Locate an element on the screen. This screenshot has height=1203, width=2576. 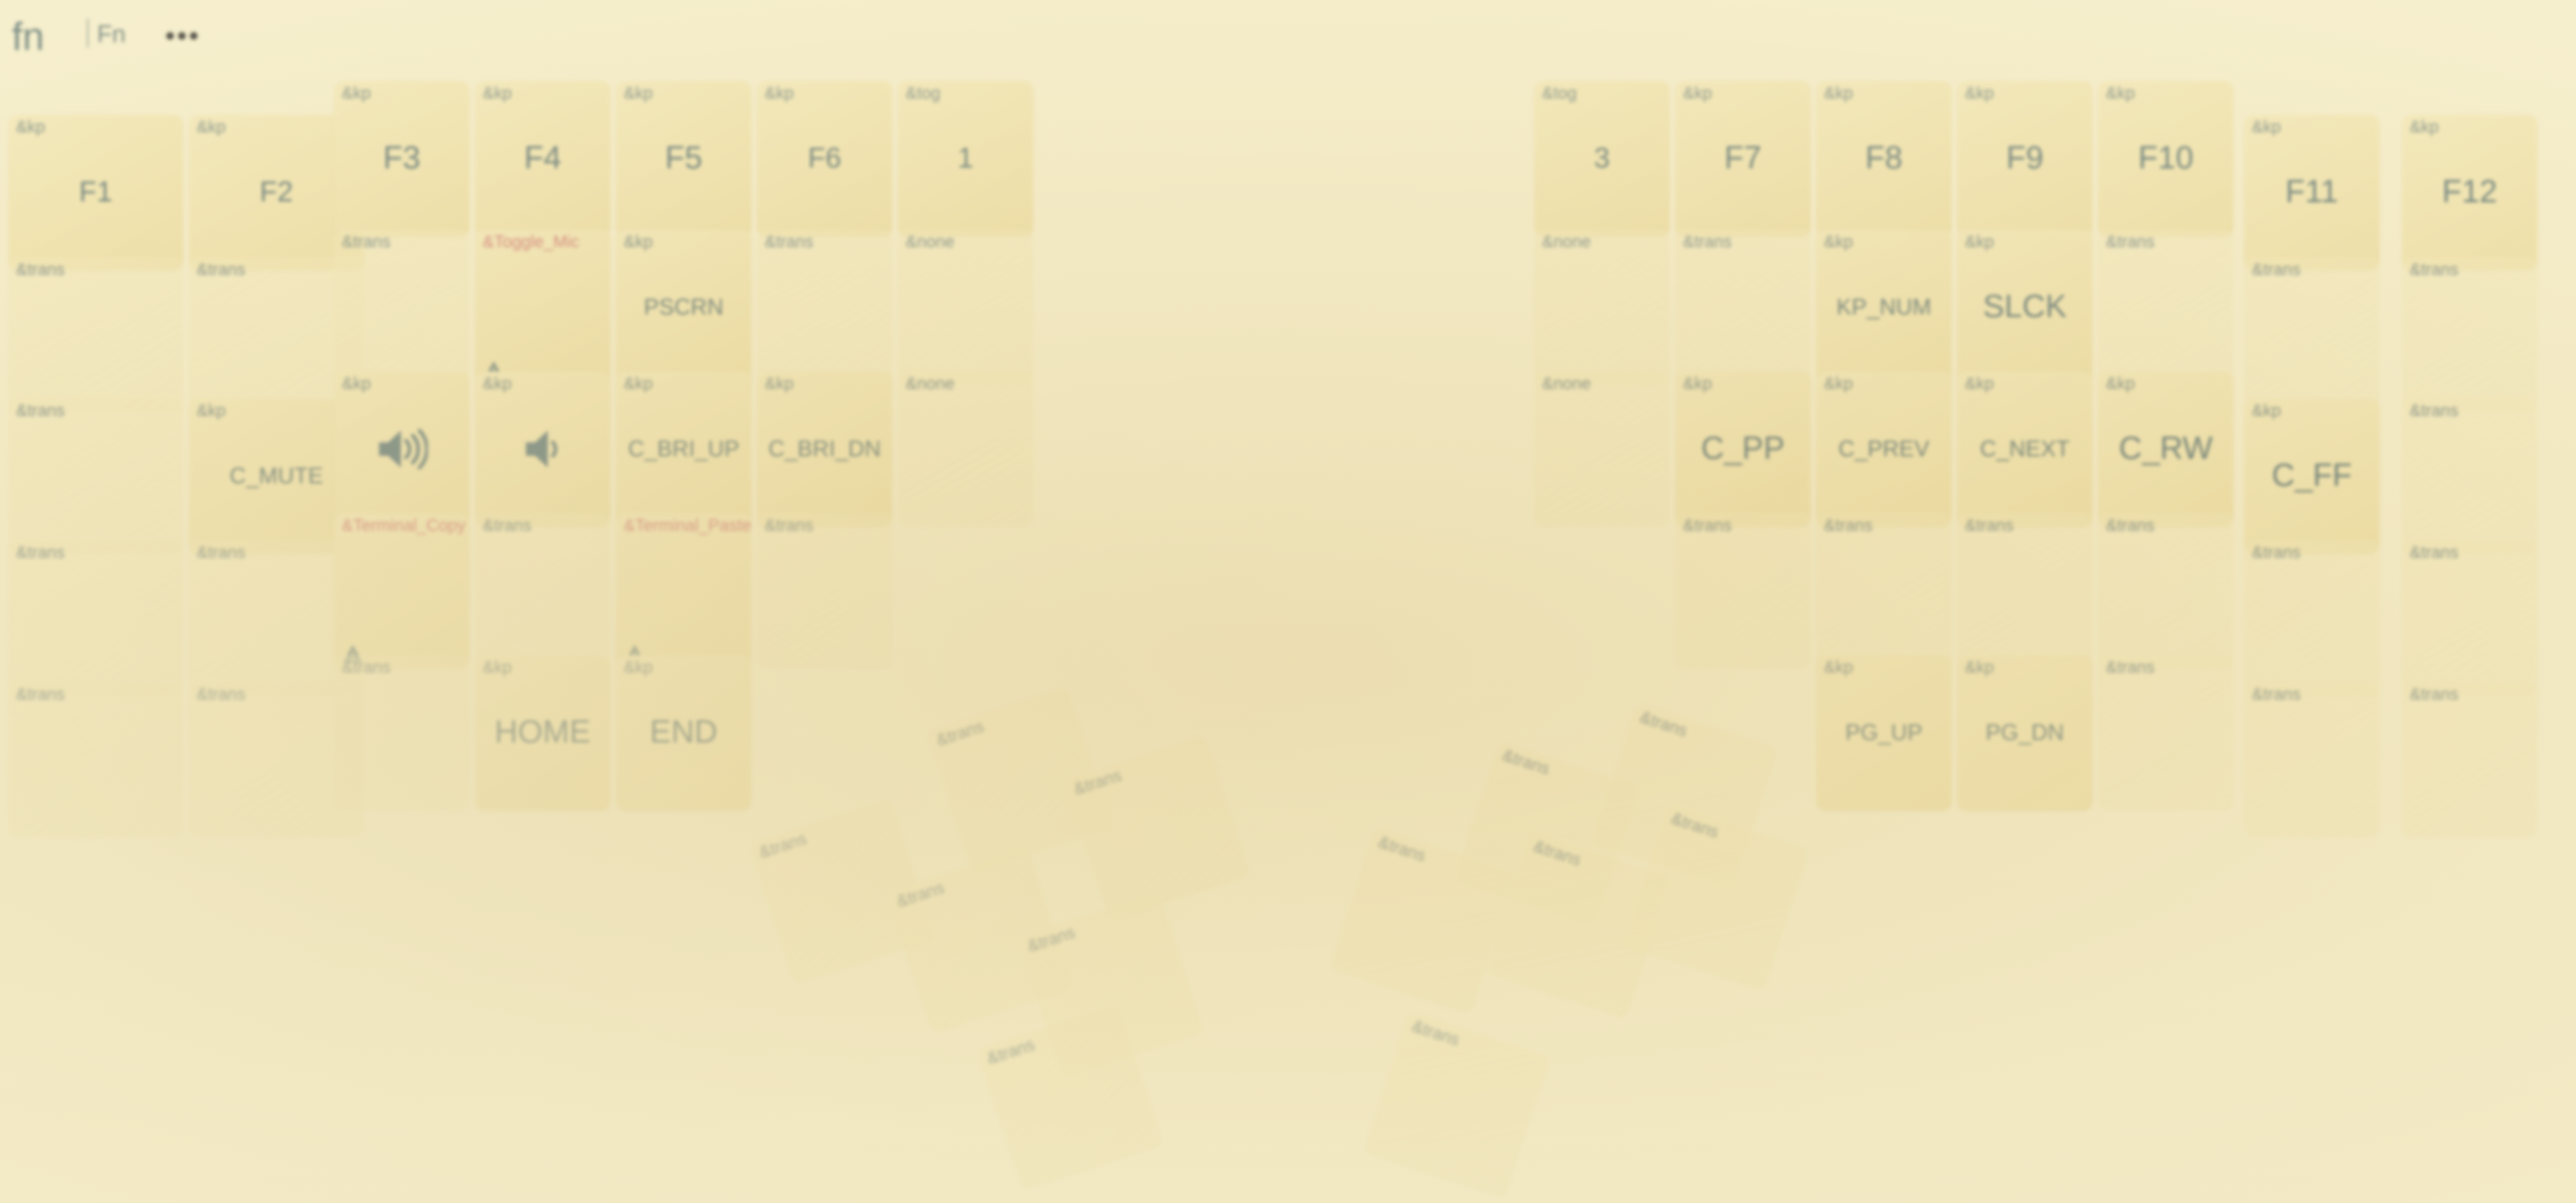
key-label: SLCK is located at coordinates (2025, 307).